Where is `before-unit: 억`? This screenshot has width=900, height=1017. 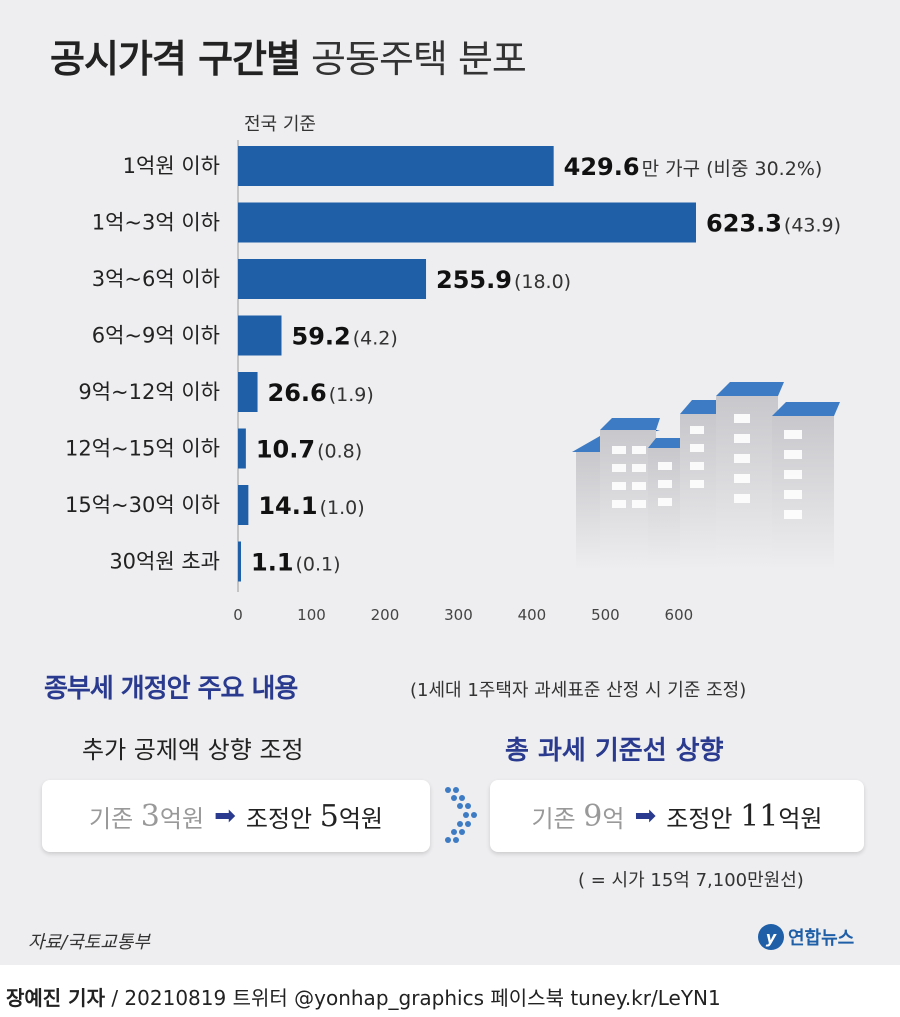 before-unit: 억 is located at coordinates (613, 818).